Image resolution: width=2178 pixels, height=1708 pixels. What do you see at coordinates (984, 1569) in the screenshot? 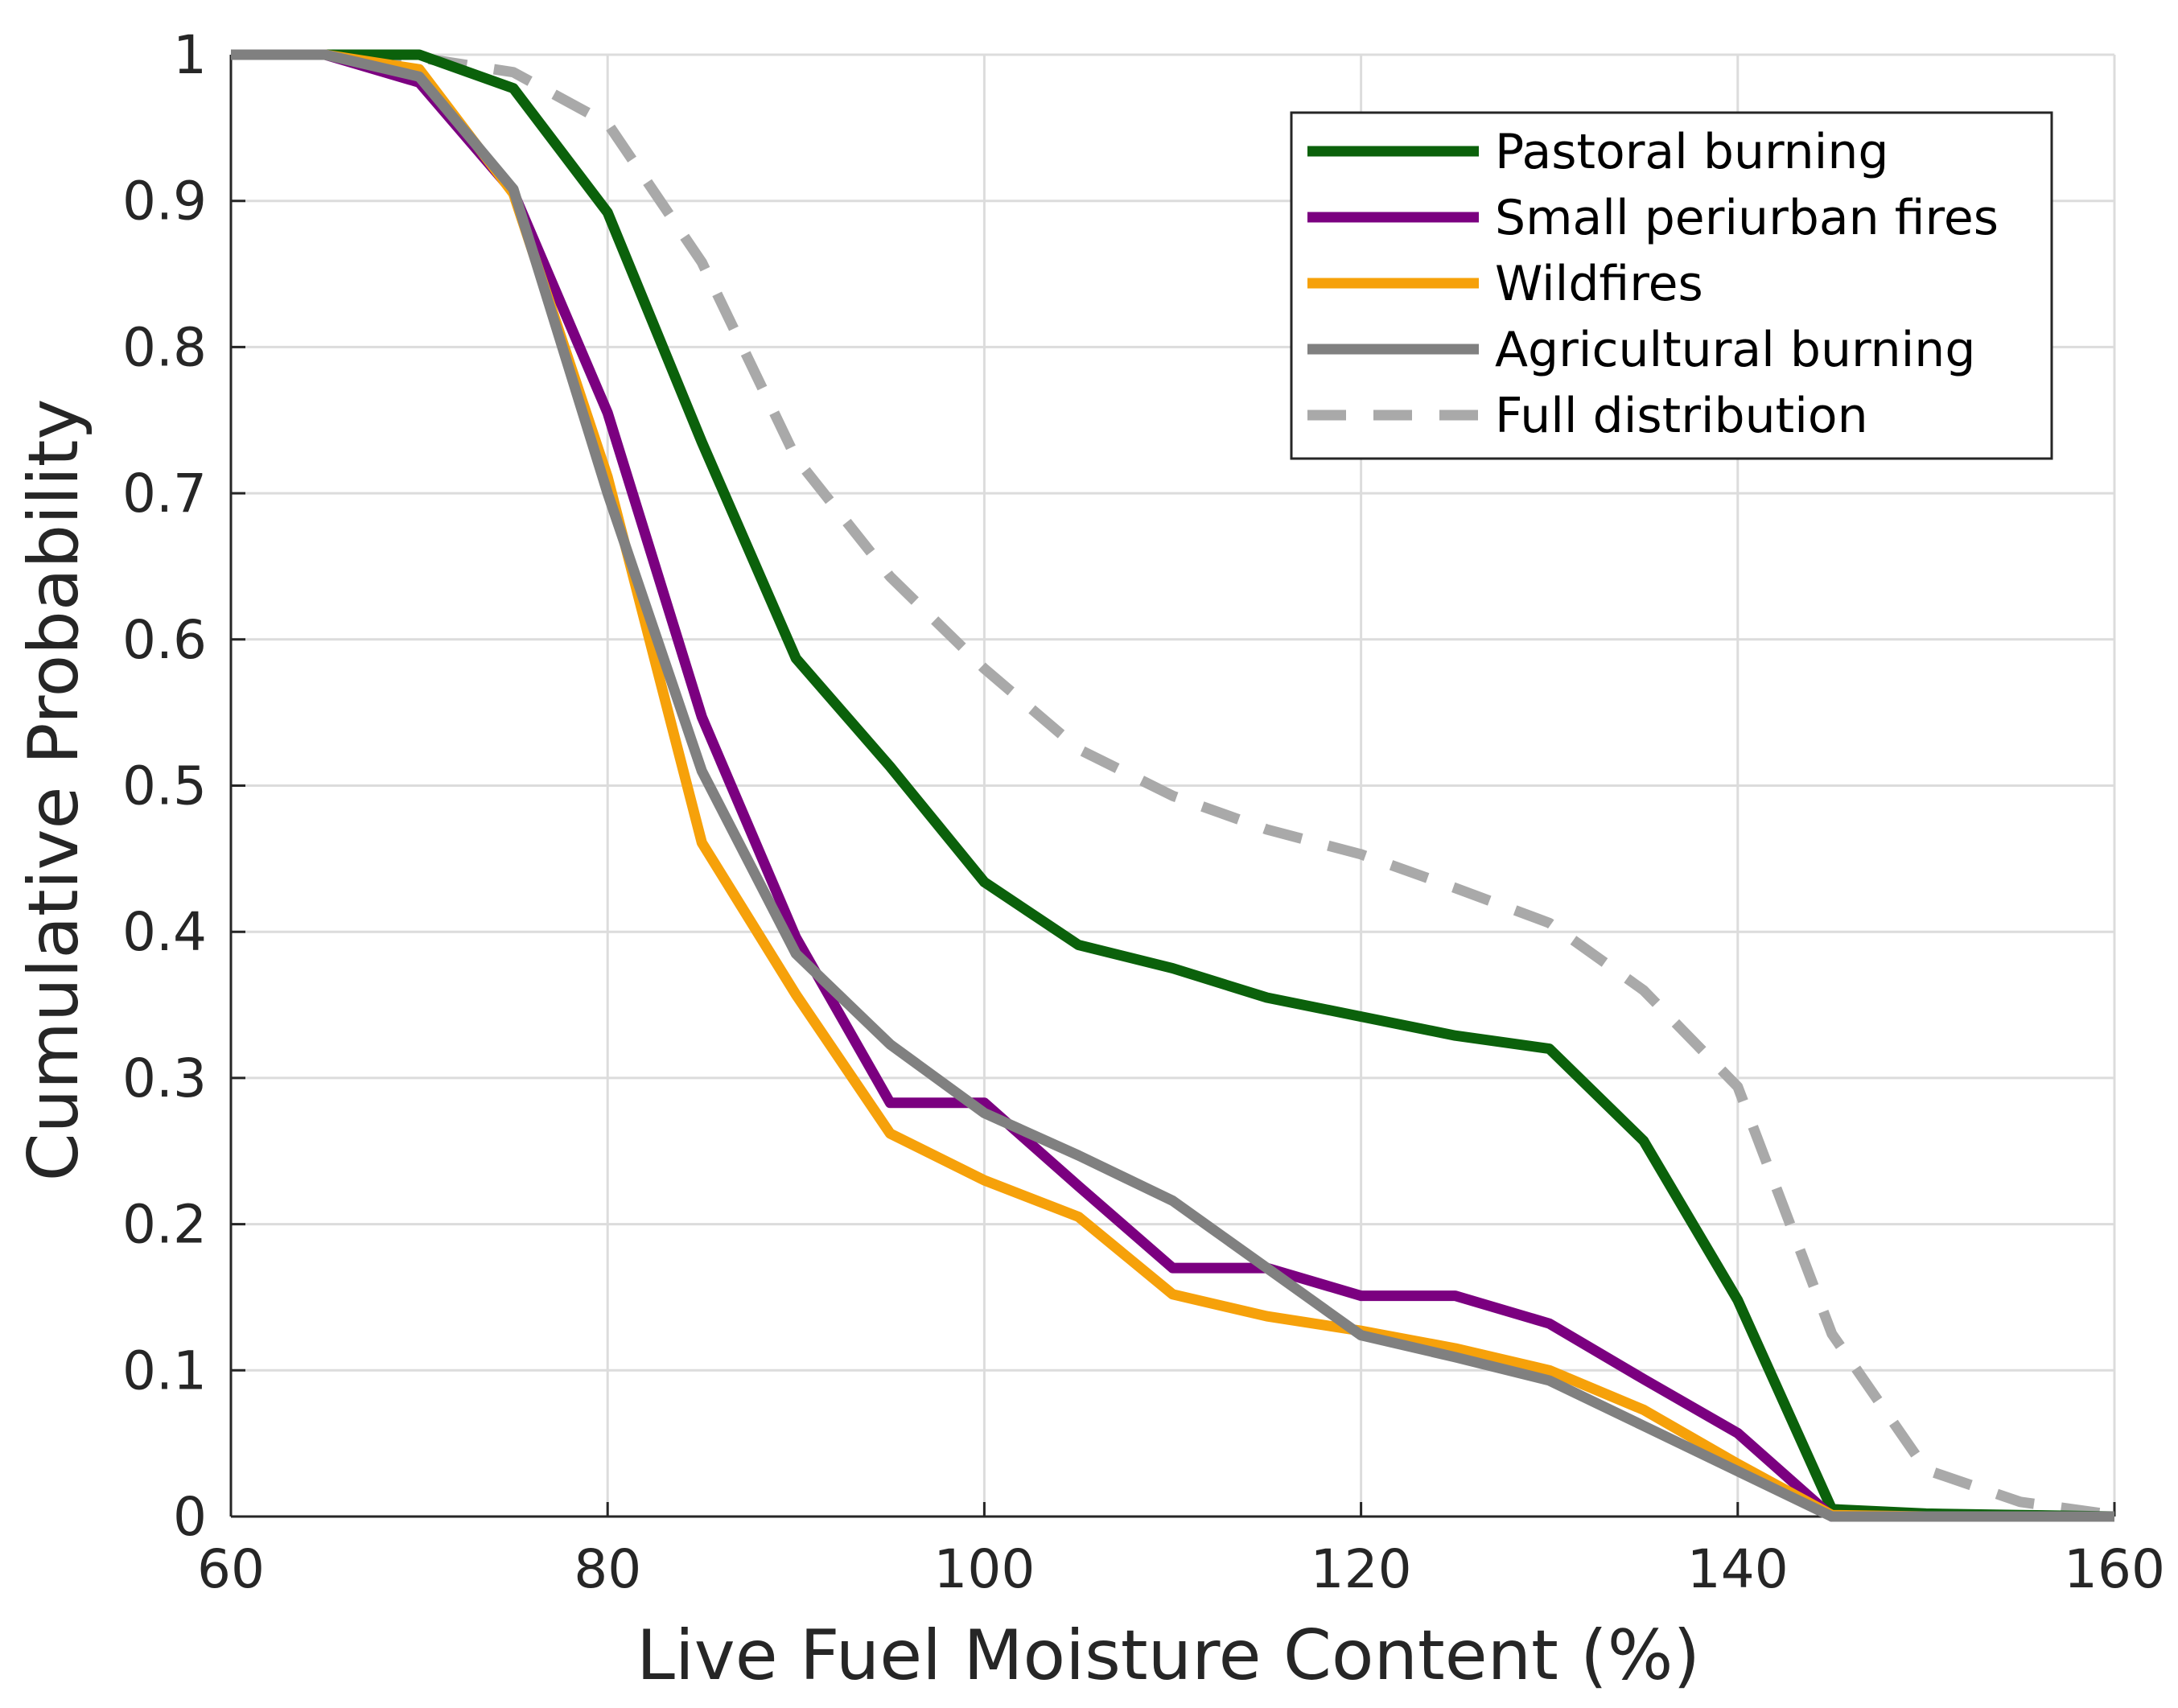
I see `x-tick-label: 100` at bounding box center [984, 1569].